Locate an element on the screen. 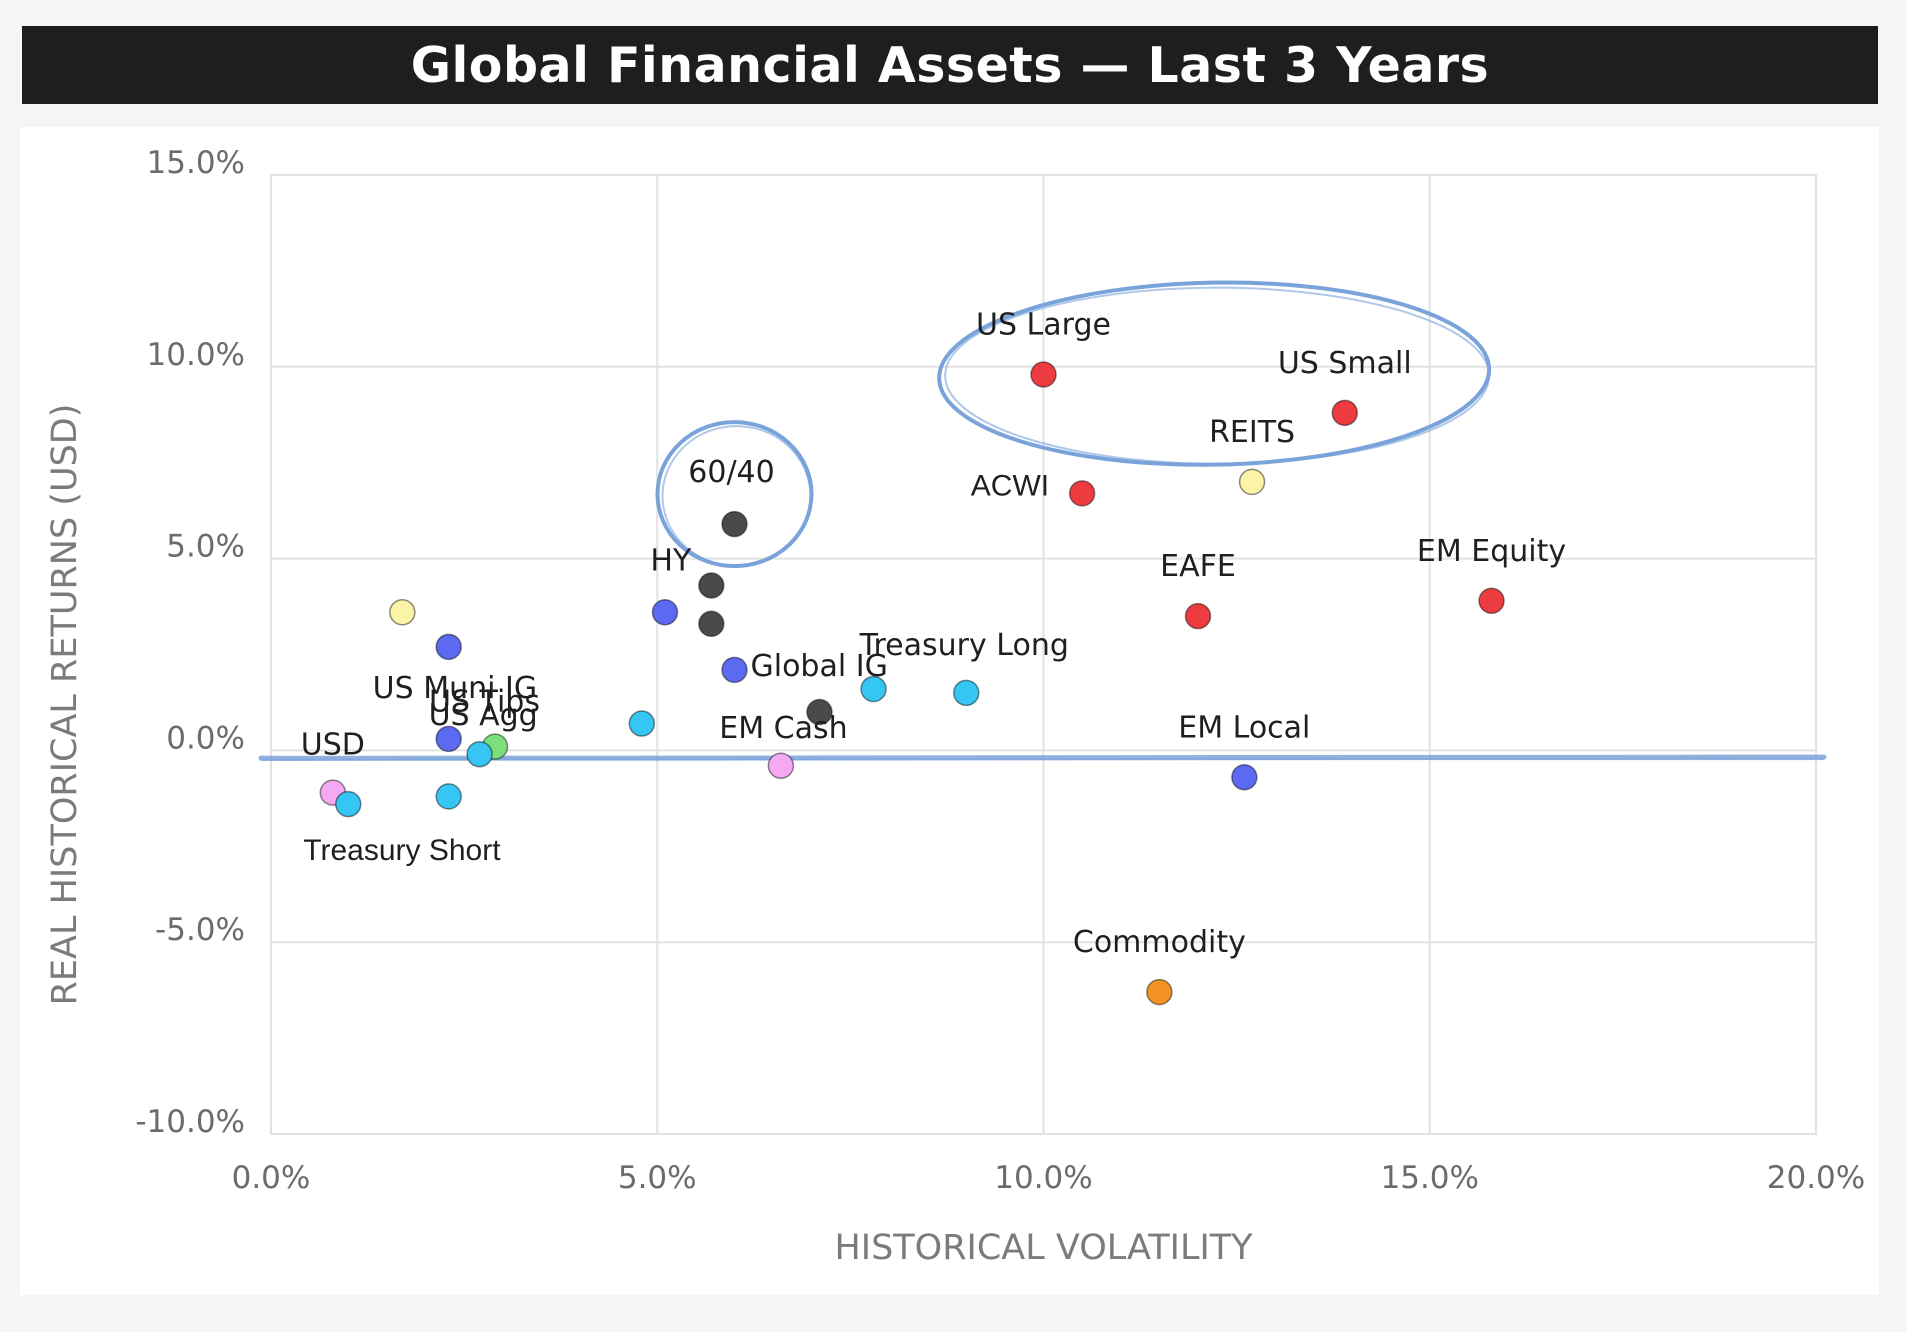 The height and width of the screenshot is (1332, 1906). x-tick-label: 10.0% is located at coordinates (1043, 1178).